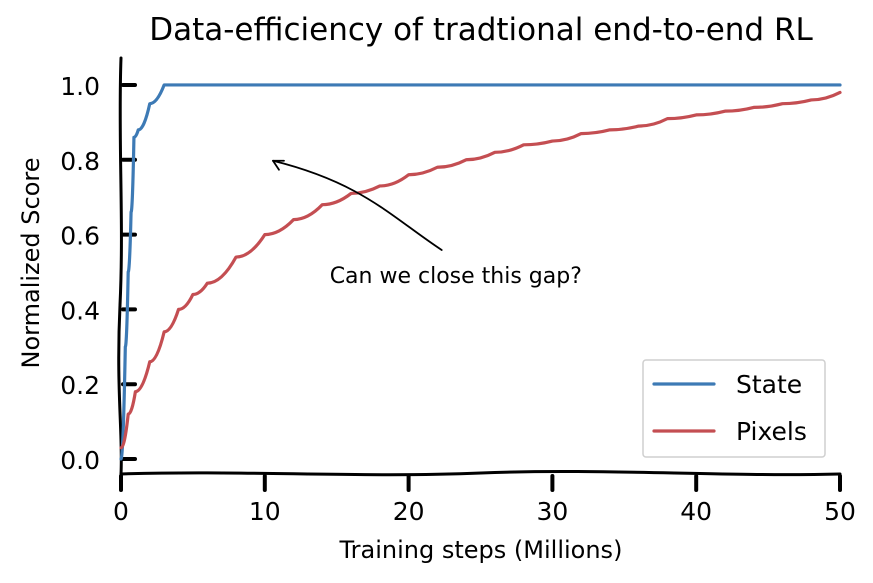 The image size is (873, 583). I want to click on legend: State Pixels, so click(734, 408).